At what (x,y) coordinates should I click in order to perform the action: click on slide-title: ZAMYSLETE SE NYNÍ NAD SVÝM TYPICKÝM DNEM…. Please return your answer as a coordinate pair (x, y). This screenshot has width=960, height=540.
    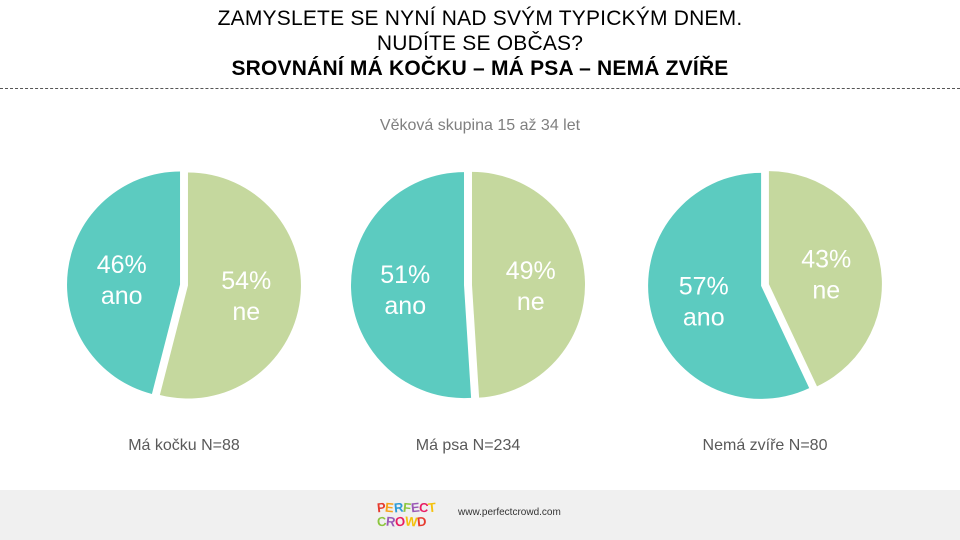
    Looking at the image, I should click on (480, 43).